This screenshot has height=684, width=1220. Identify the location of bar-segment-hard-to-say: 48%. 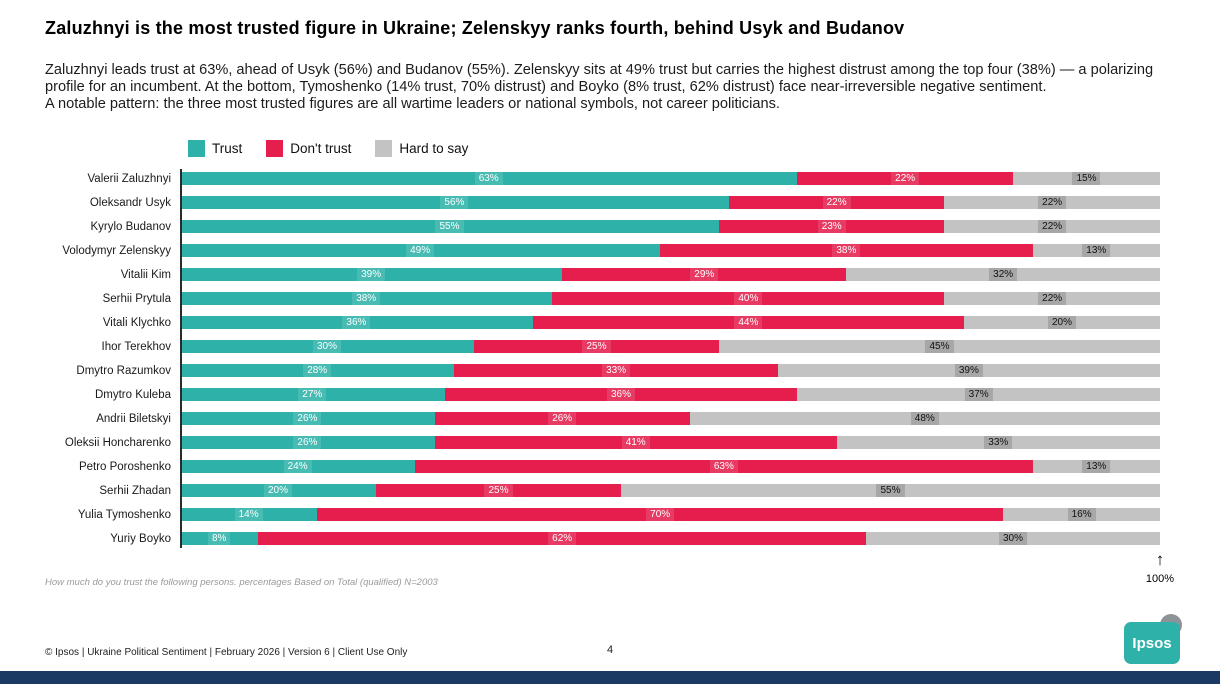
(924, 418).